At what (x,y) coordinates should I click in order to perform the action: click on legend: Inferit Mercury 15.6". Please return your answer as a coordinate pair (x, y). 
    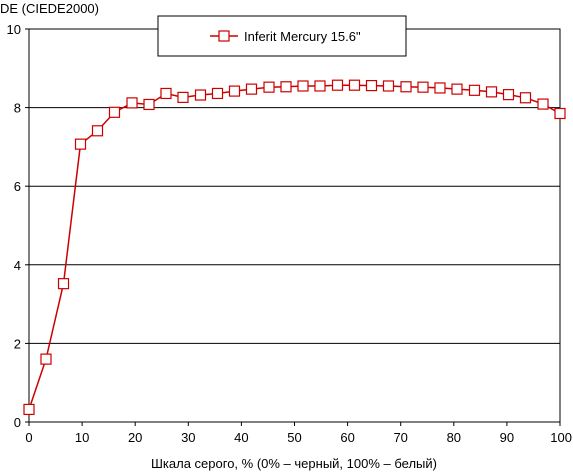
    Looking at the image, I should click on (282, 36).